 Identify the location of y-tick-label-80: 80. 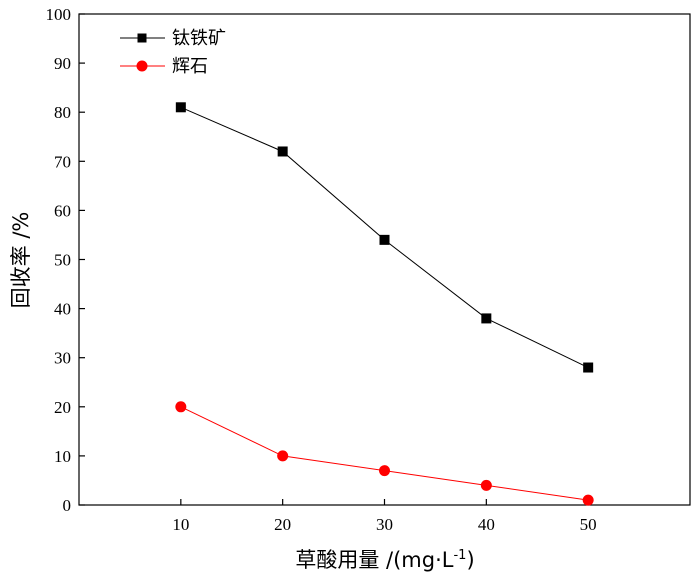
(62, 112).